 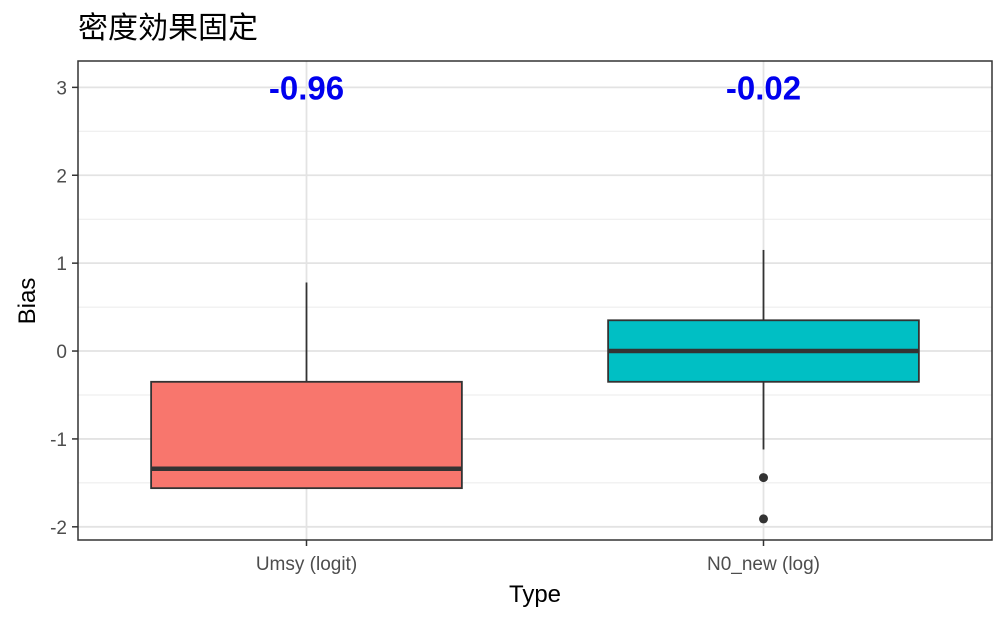 What do you see at coordinates (61, 352) in the screenshot?
I see `y-tick-label: 0` at bounding box center [61, 352].